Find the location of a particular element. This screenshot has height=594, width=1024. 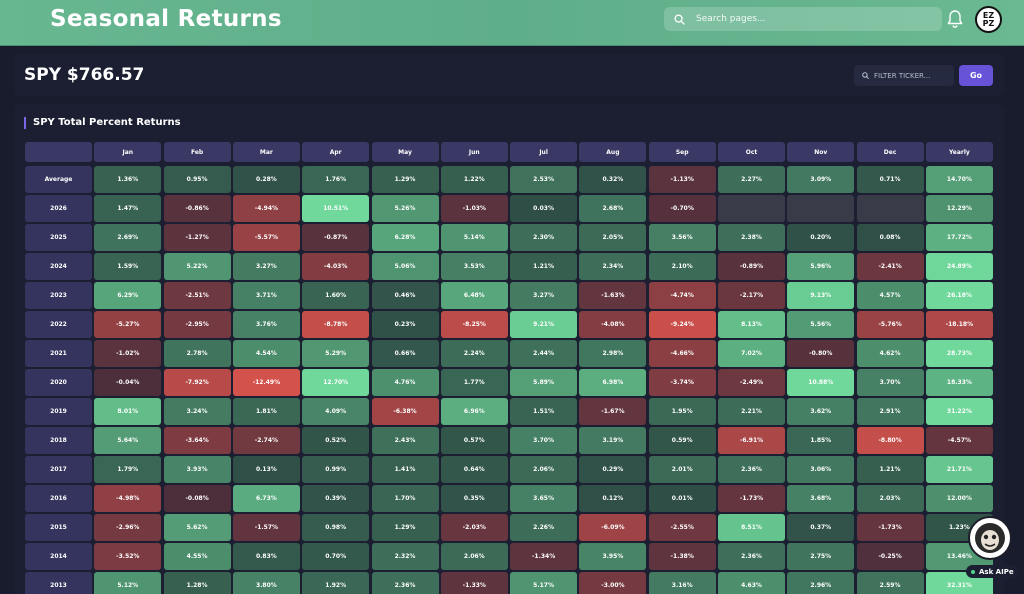

return-cell: -3.52% is located at coordinates (128, 556).